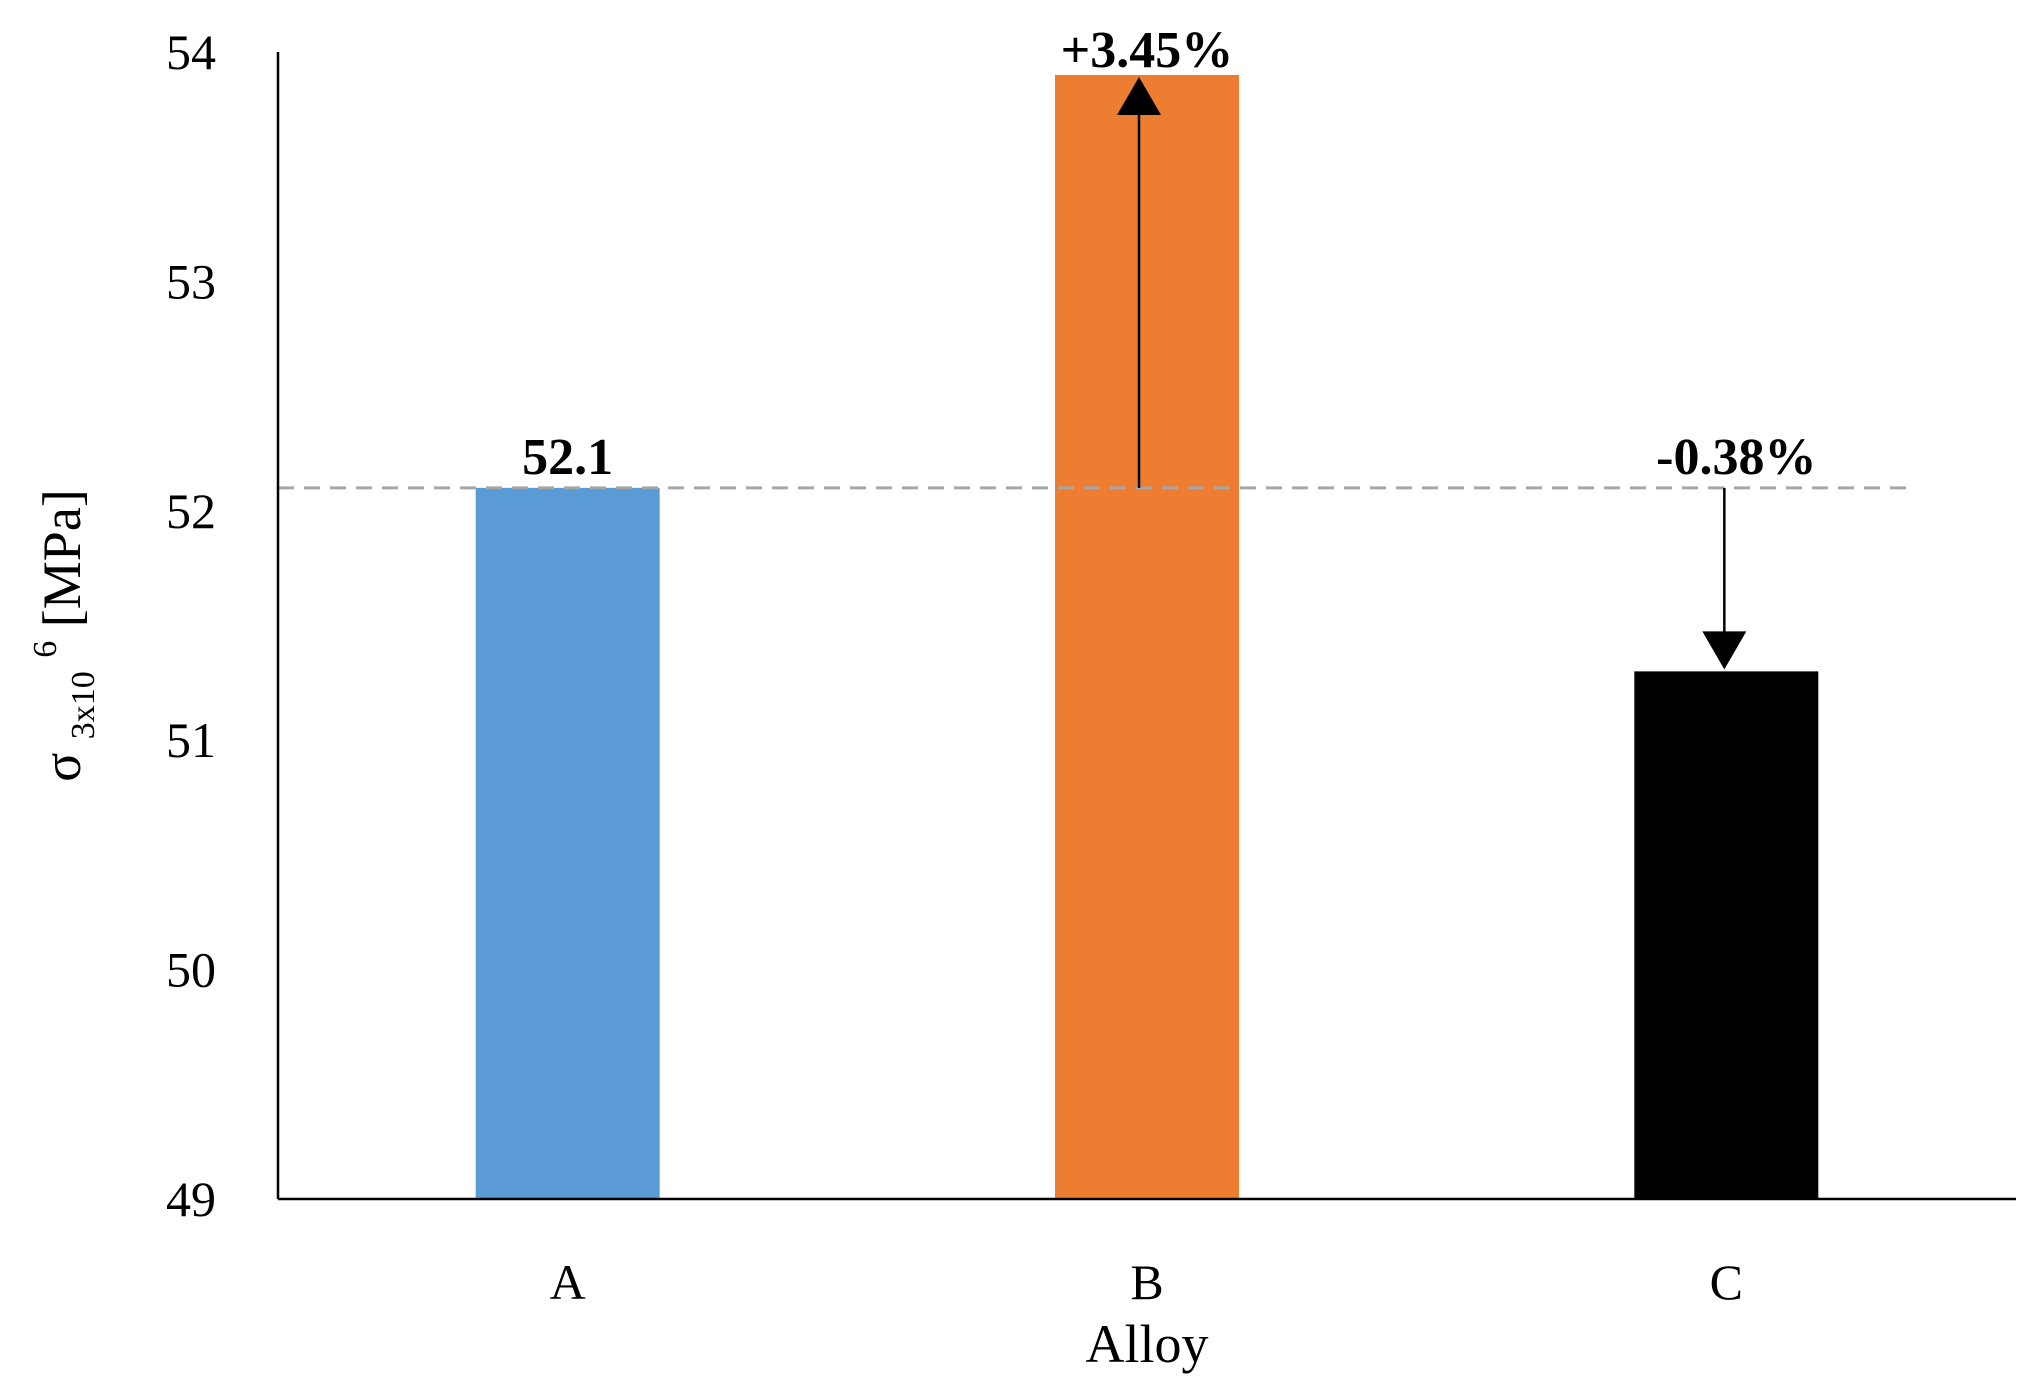 Image resolution: width=2044 pixels, height=1397 pixels. I want to click on x-tick-labels: A B C, so click(1146, 1282).